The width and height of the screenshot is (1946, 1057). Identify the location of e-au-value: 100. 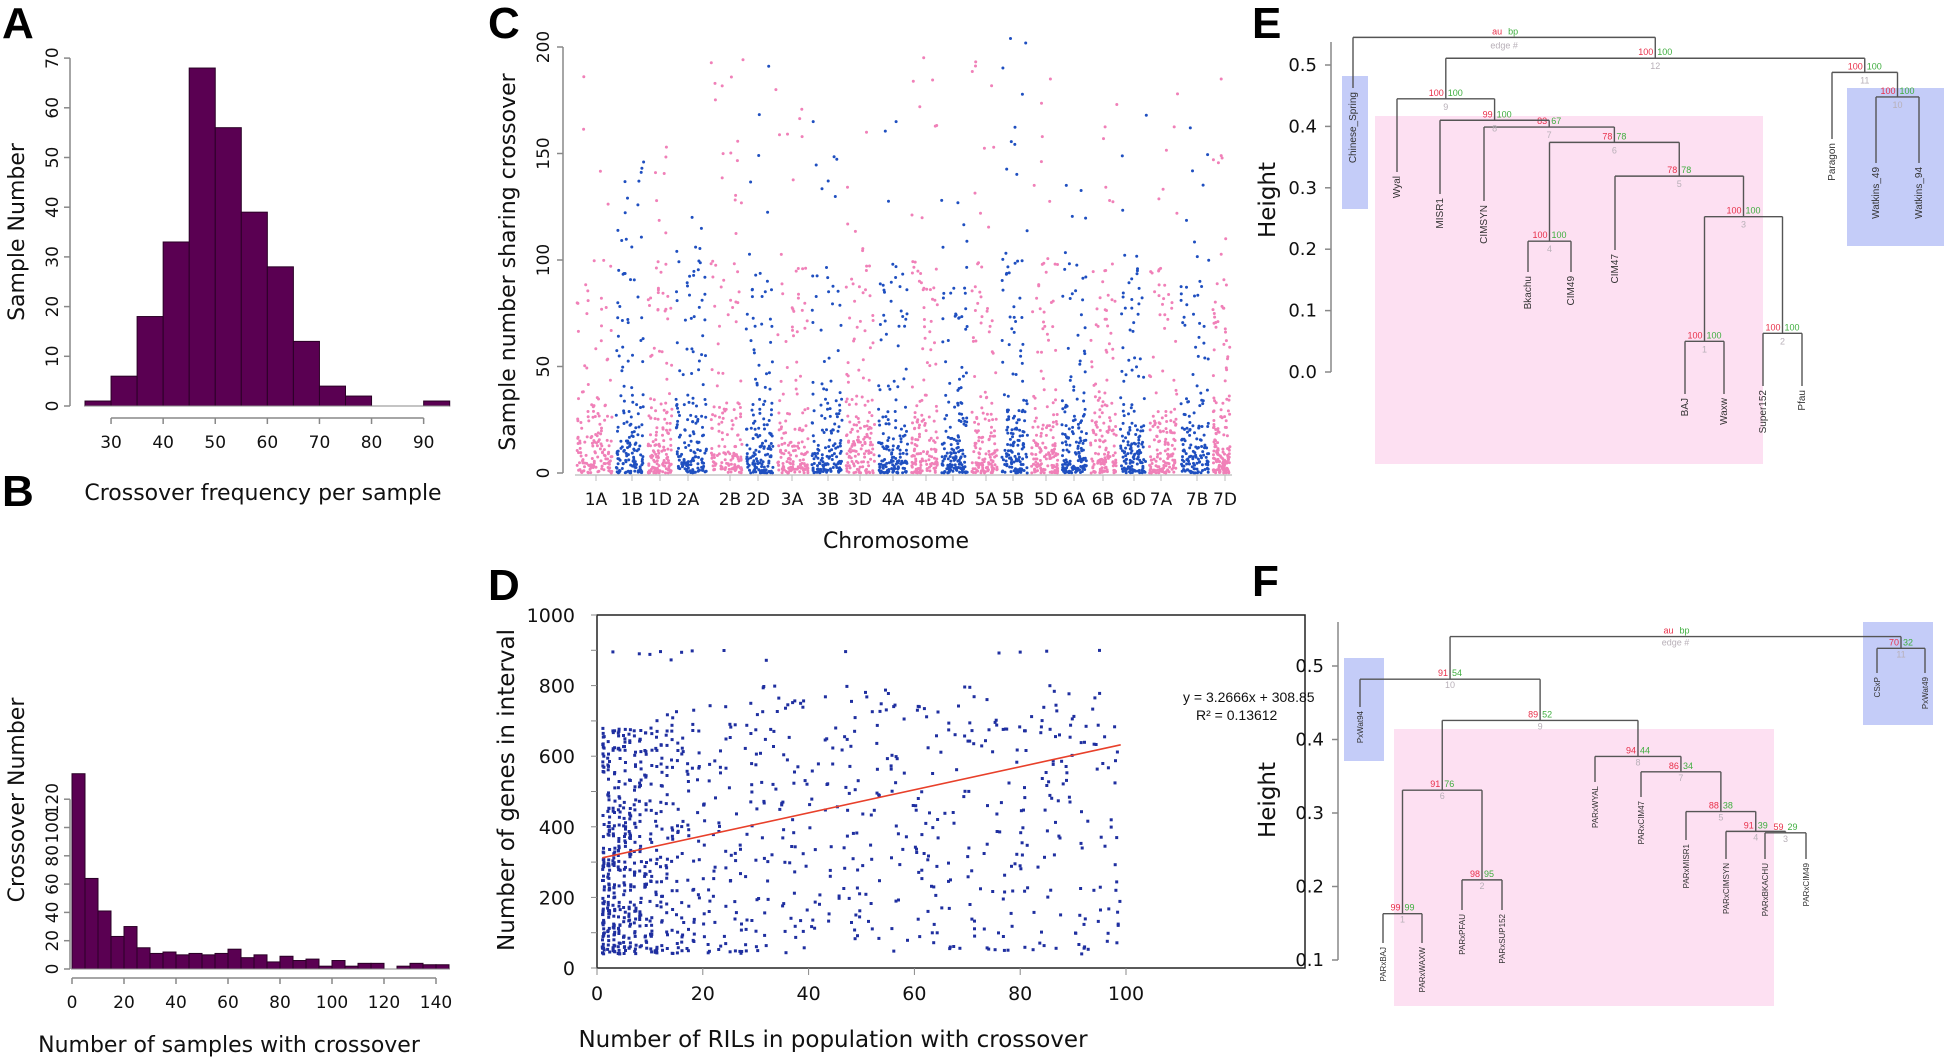
(1855, 66).